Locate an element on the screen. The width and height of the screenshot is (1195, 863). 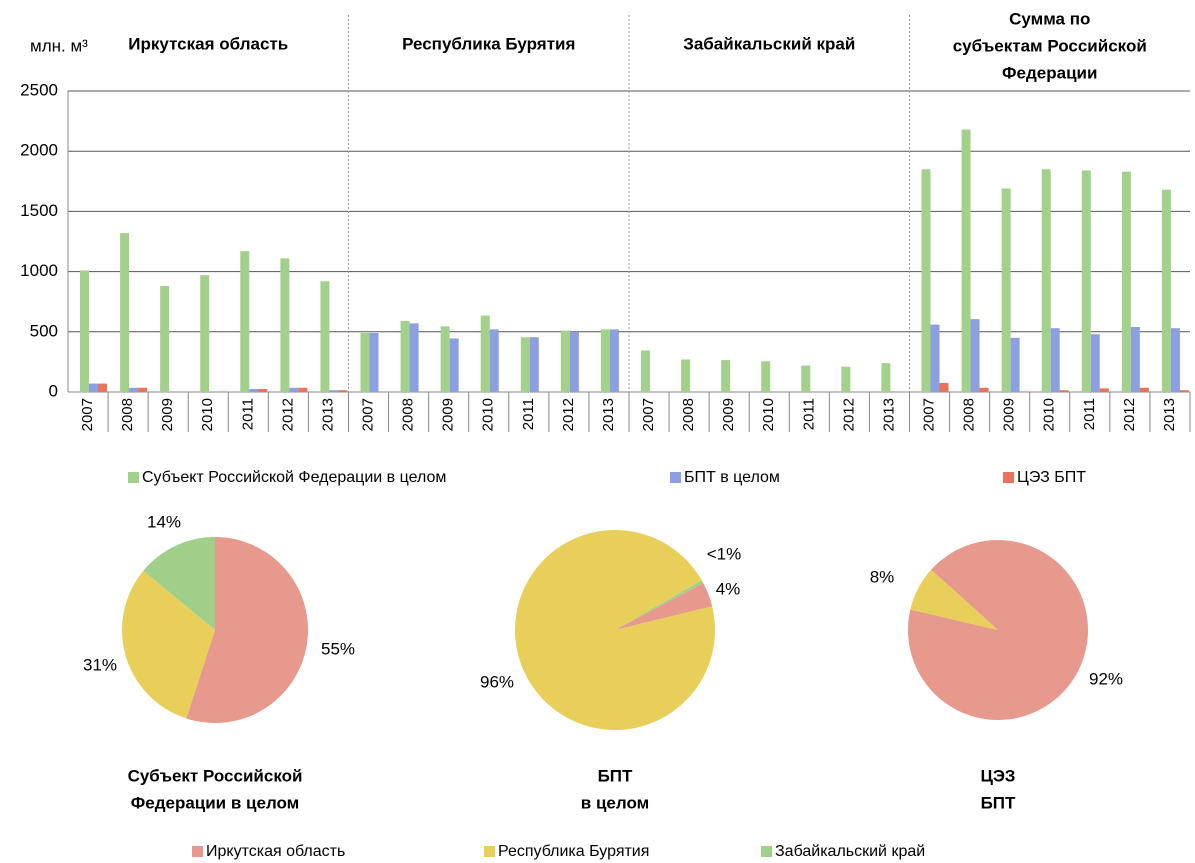
y-tick-label: 1500 is located at coordinates (39, 210).